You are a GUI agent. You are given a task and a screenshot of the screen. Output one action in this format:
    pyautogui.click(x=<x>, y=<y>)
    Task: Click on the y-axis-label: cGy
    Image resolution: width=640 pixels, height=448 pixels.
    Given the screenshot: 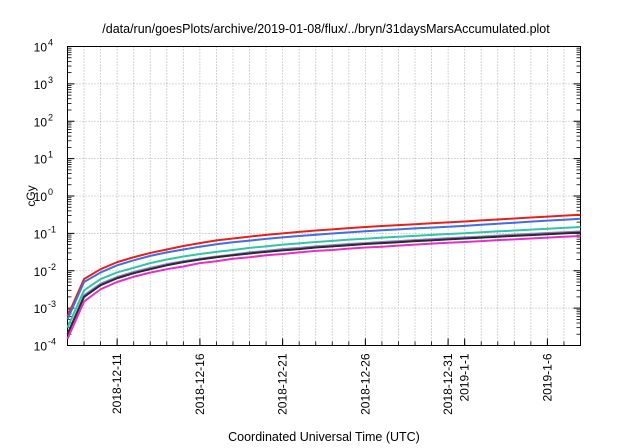 What is the action you would take?
    pyautogui.click(x=31, y=195)
    